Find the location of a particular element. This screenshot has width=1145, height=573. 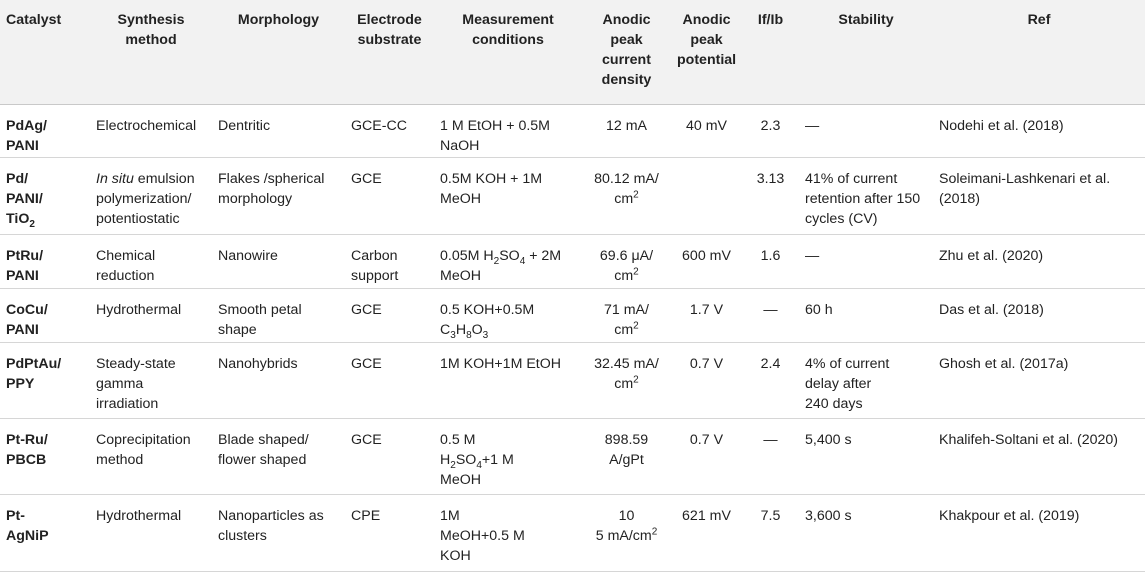

header-ref: Ref is located at coordinates (1039, 52).